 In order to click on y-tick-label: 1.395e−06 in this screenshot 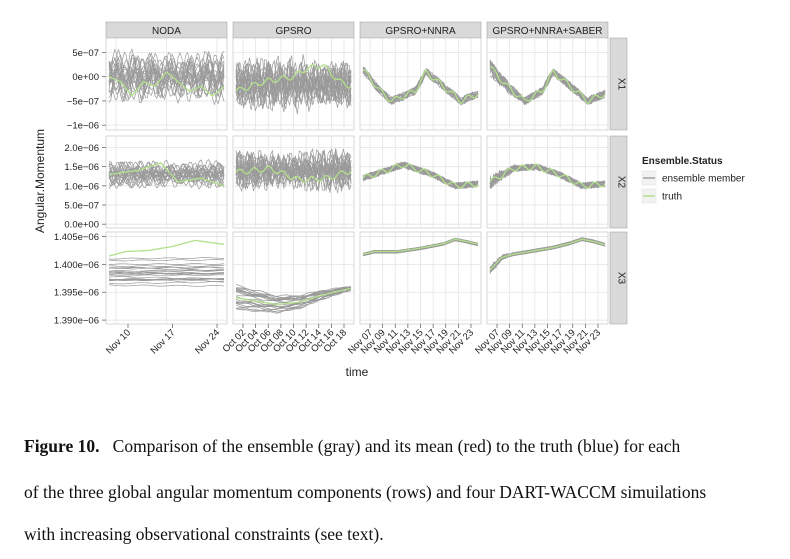, I will do `click(76, 293)`.